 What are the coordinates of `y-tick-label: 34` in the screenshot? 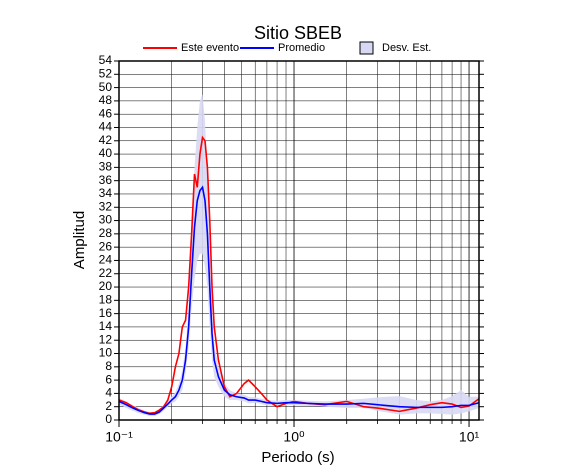 It's located at (106, 193).